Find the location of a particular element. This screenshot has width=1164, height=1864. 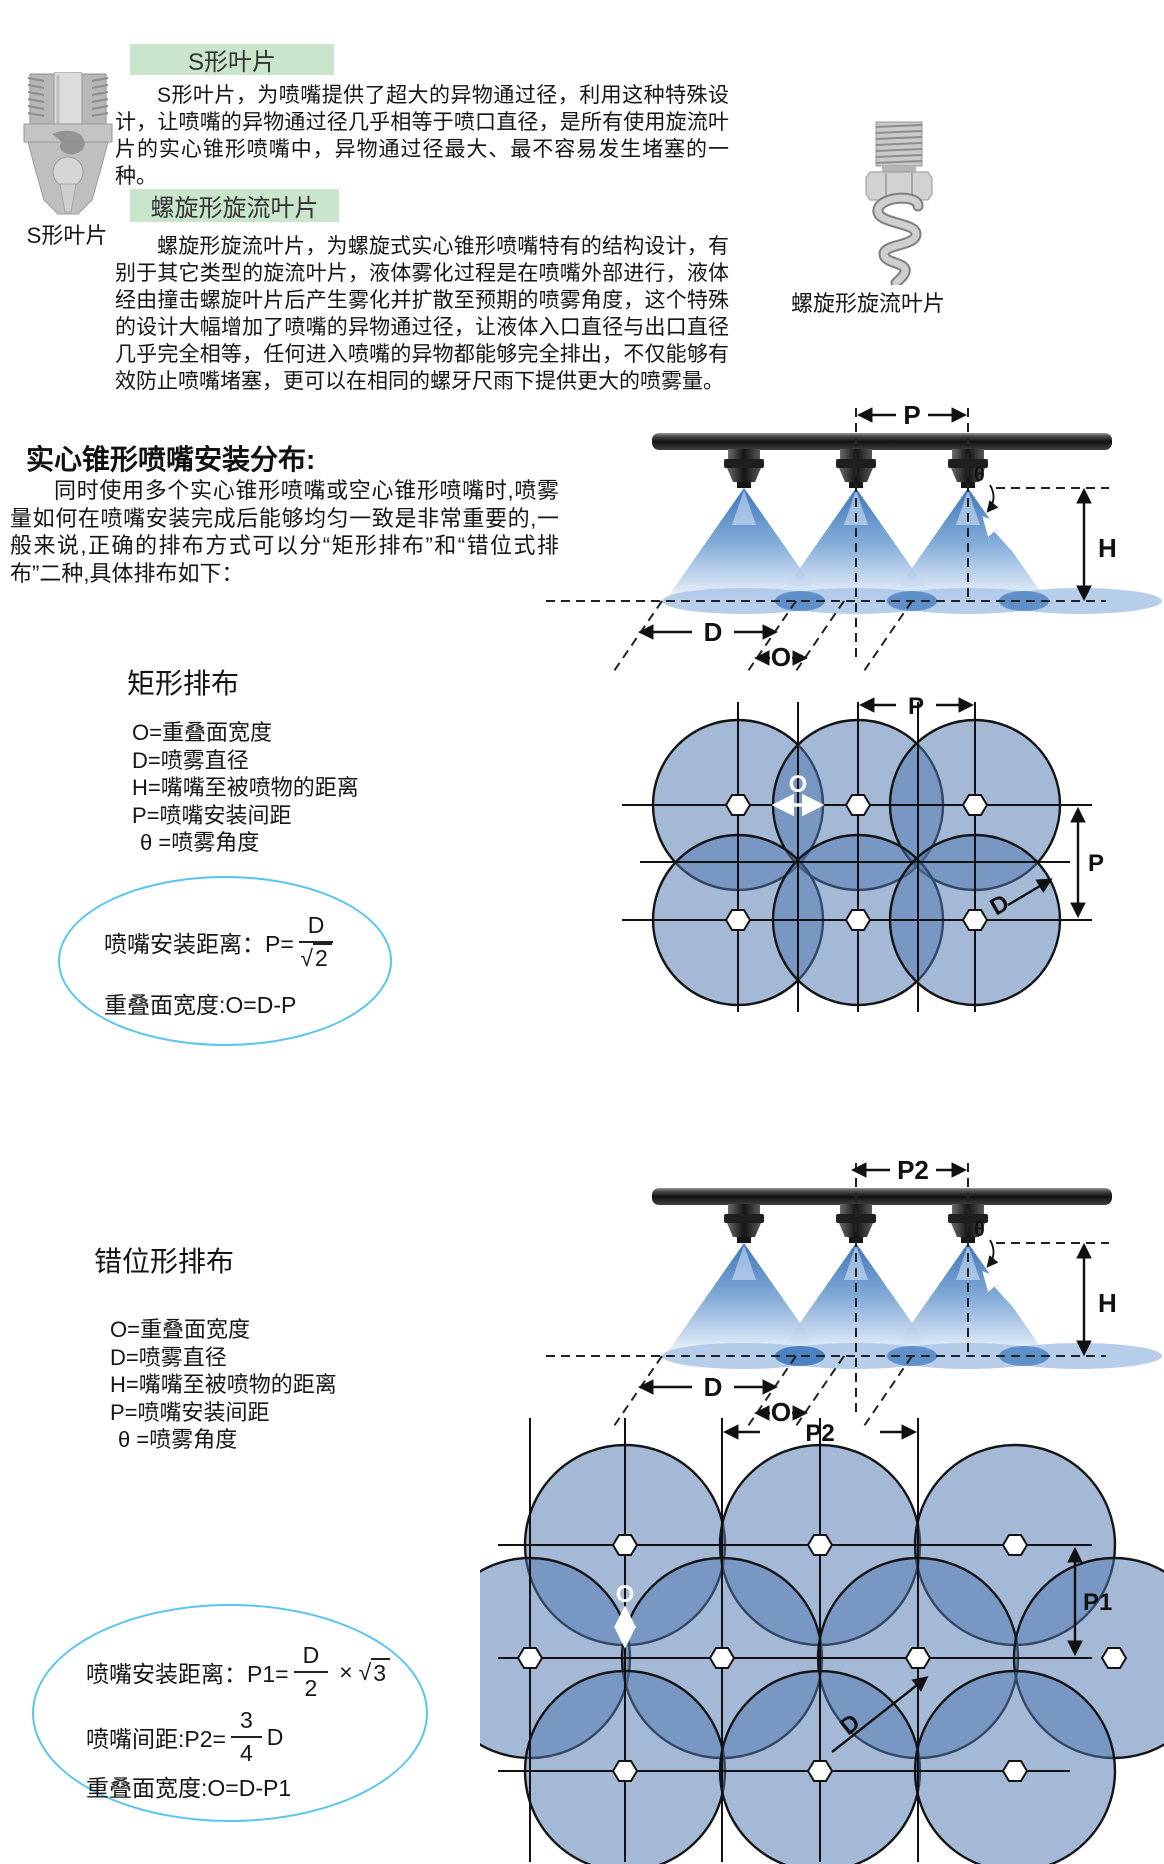

formula-p: 喷嘴安装距离：P= D √2 is located at coordinates (221, 942).